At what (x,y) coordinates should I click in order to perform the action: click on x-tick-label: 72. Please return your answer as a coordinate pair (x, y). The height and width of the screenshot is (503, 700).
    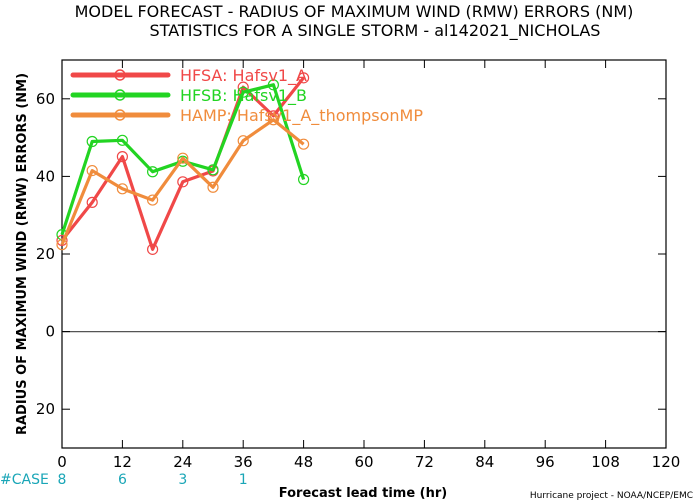
    Looking at the image, I should click on (424, 462).